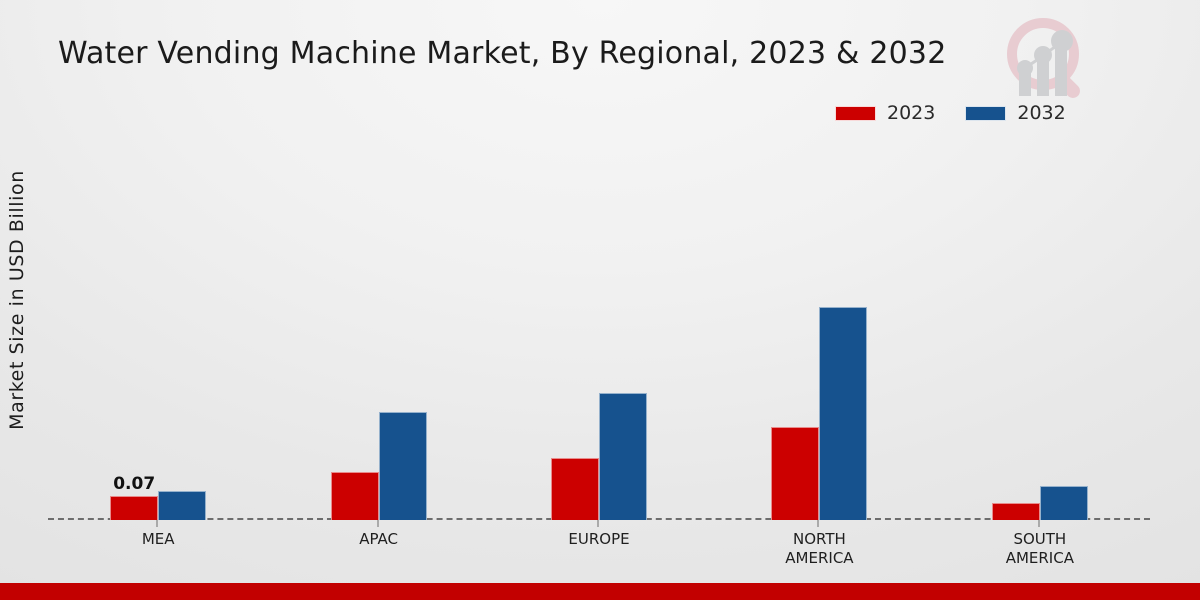 The image size is (1200, 600). I want to click on legend-item-2032: 2032, so click(1015, 113).